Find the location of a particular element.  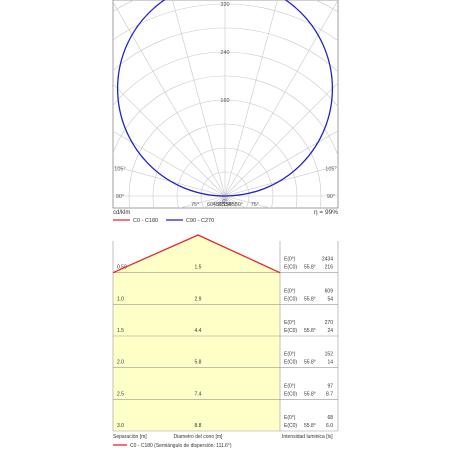

xlabel-intensity: Intensidad luminica [lx] is located at coordinates (307, 437).